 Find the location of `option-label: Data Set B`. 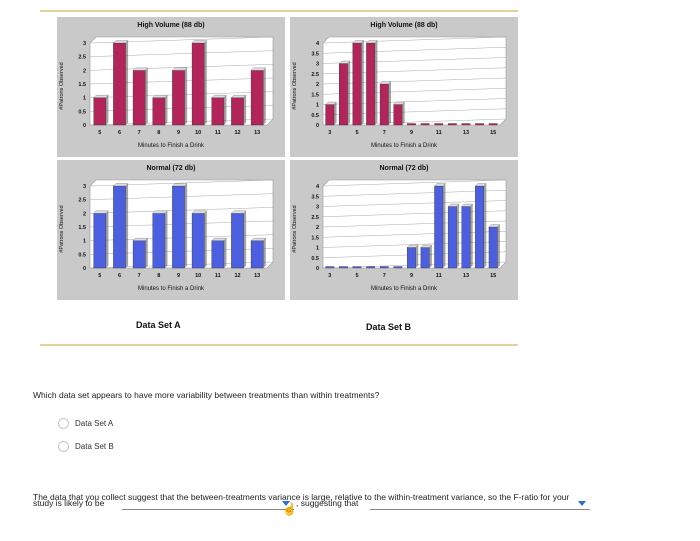

option-label: Data Set B is located at coordinates (94, 446).